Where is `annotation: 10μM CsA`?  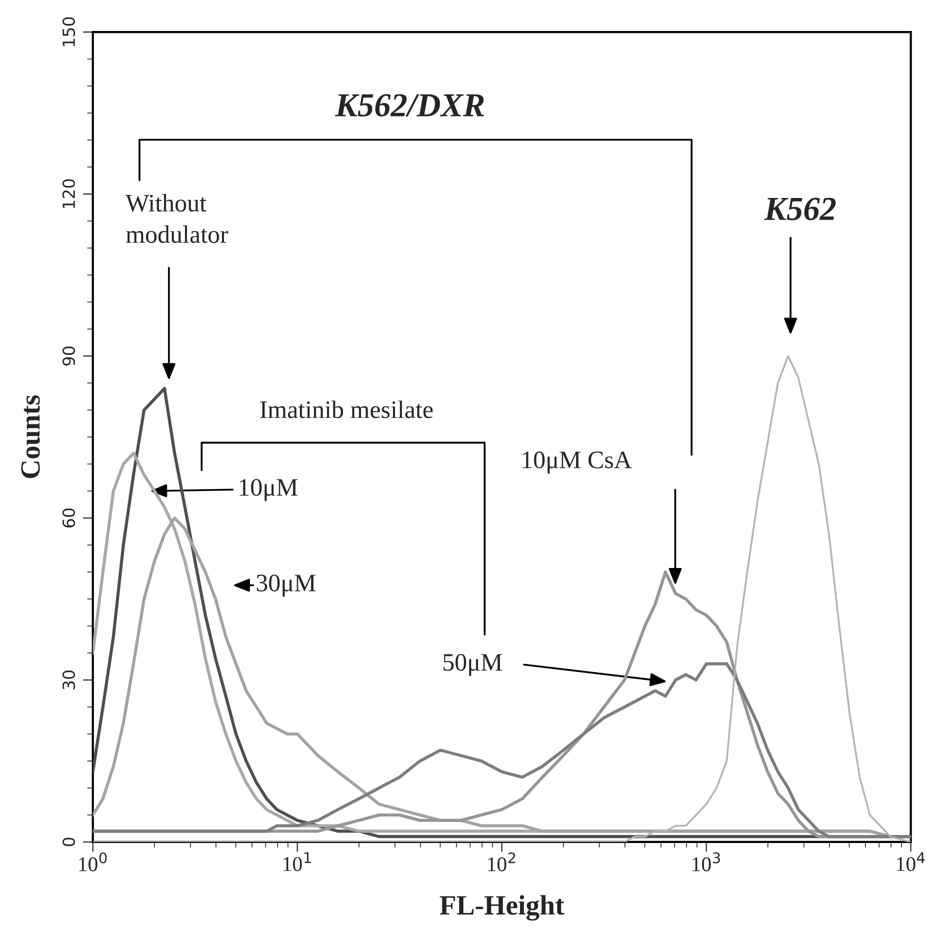 annotation: 10μM CsA is located at coordinates (577, 462).